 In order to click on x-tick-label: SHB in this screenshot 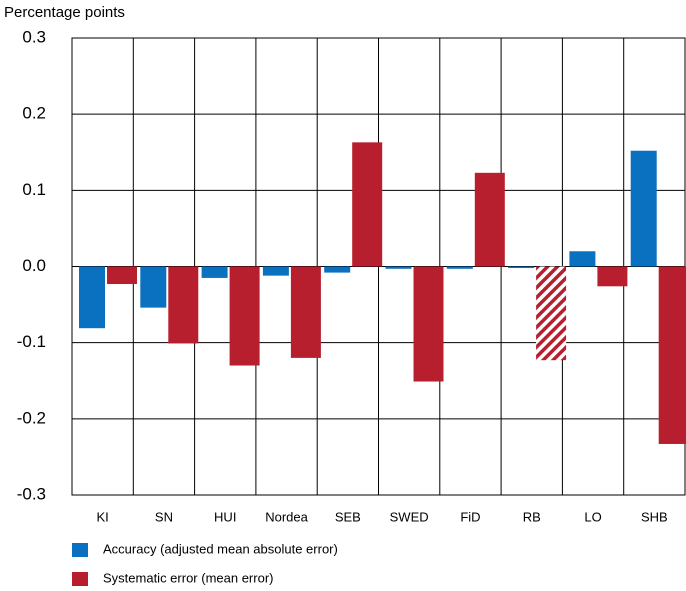, I will do `click(654, 516)`.